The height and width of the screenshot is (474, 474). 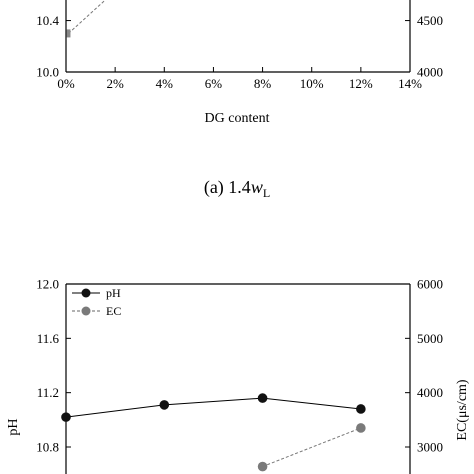 What do you see at coordinates (113, 311) in the screenshot?
I see `legend-ec-label: EC` at bounding box center [113, 311].